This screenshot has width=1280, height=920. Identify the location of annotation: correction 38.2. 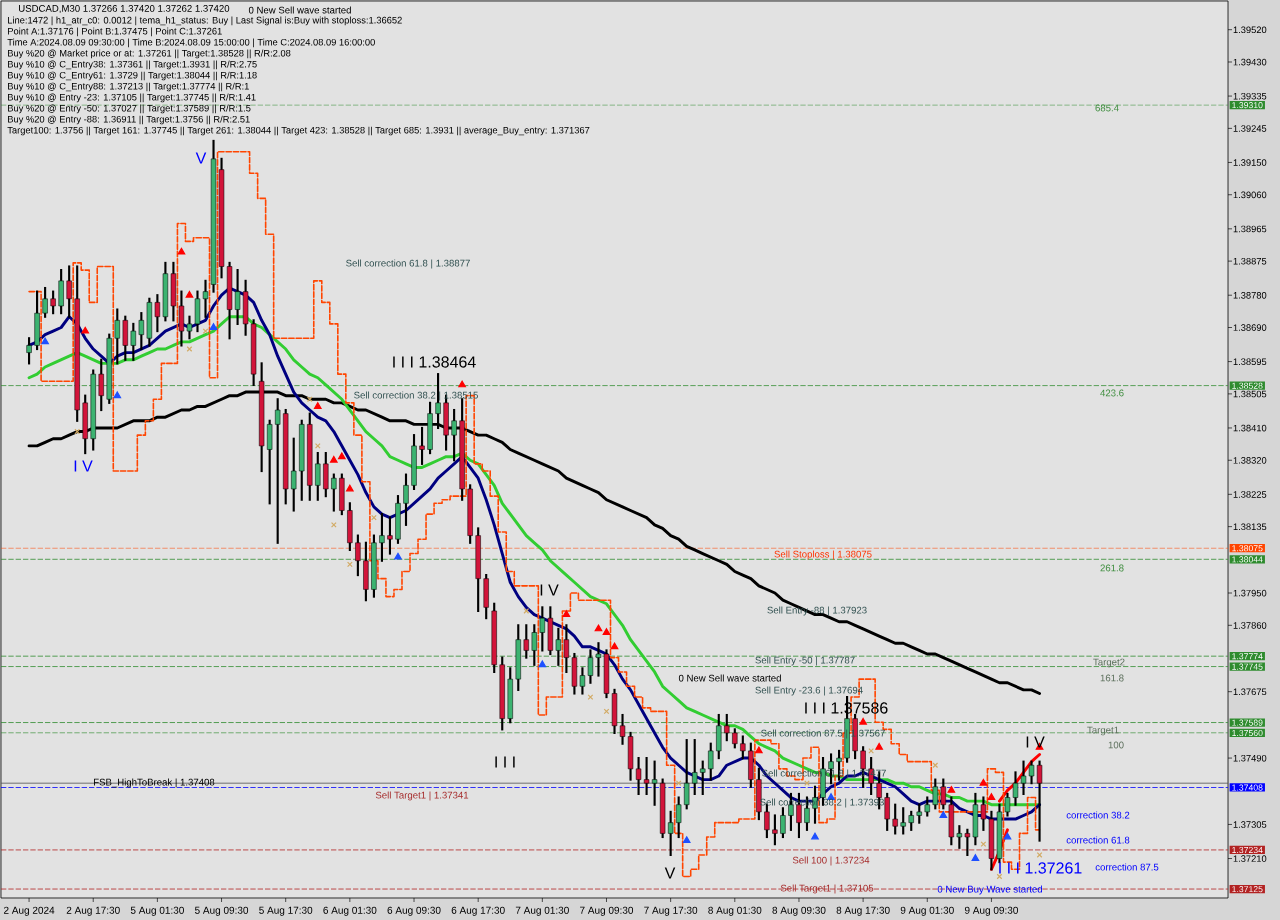
(1098, 815).